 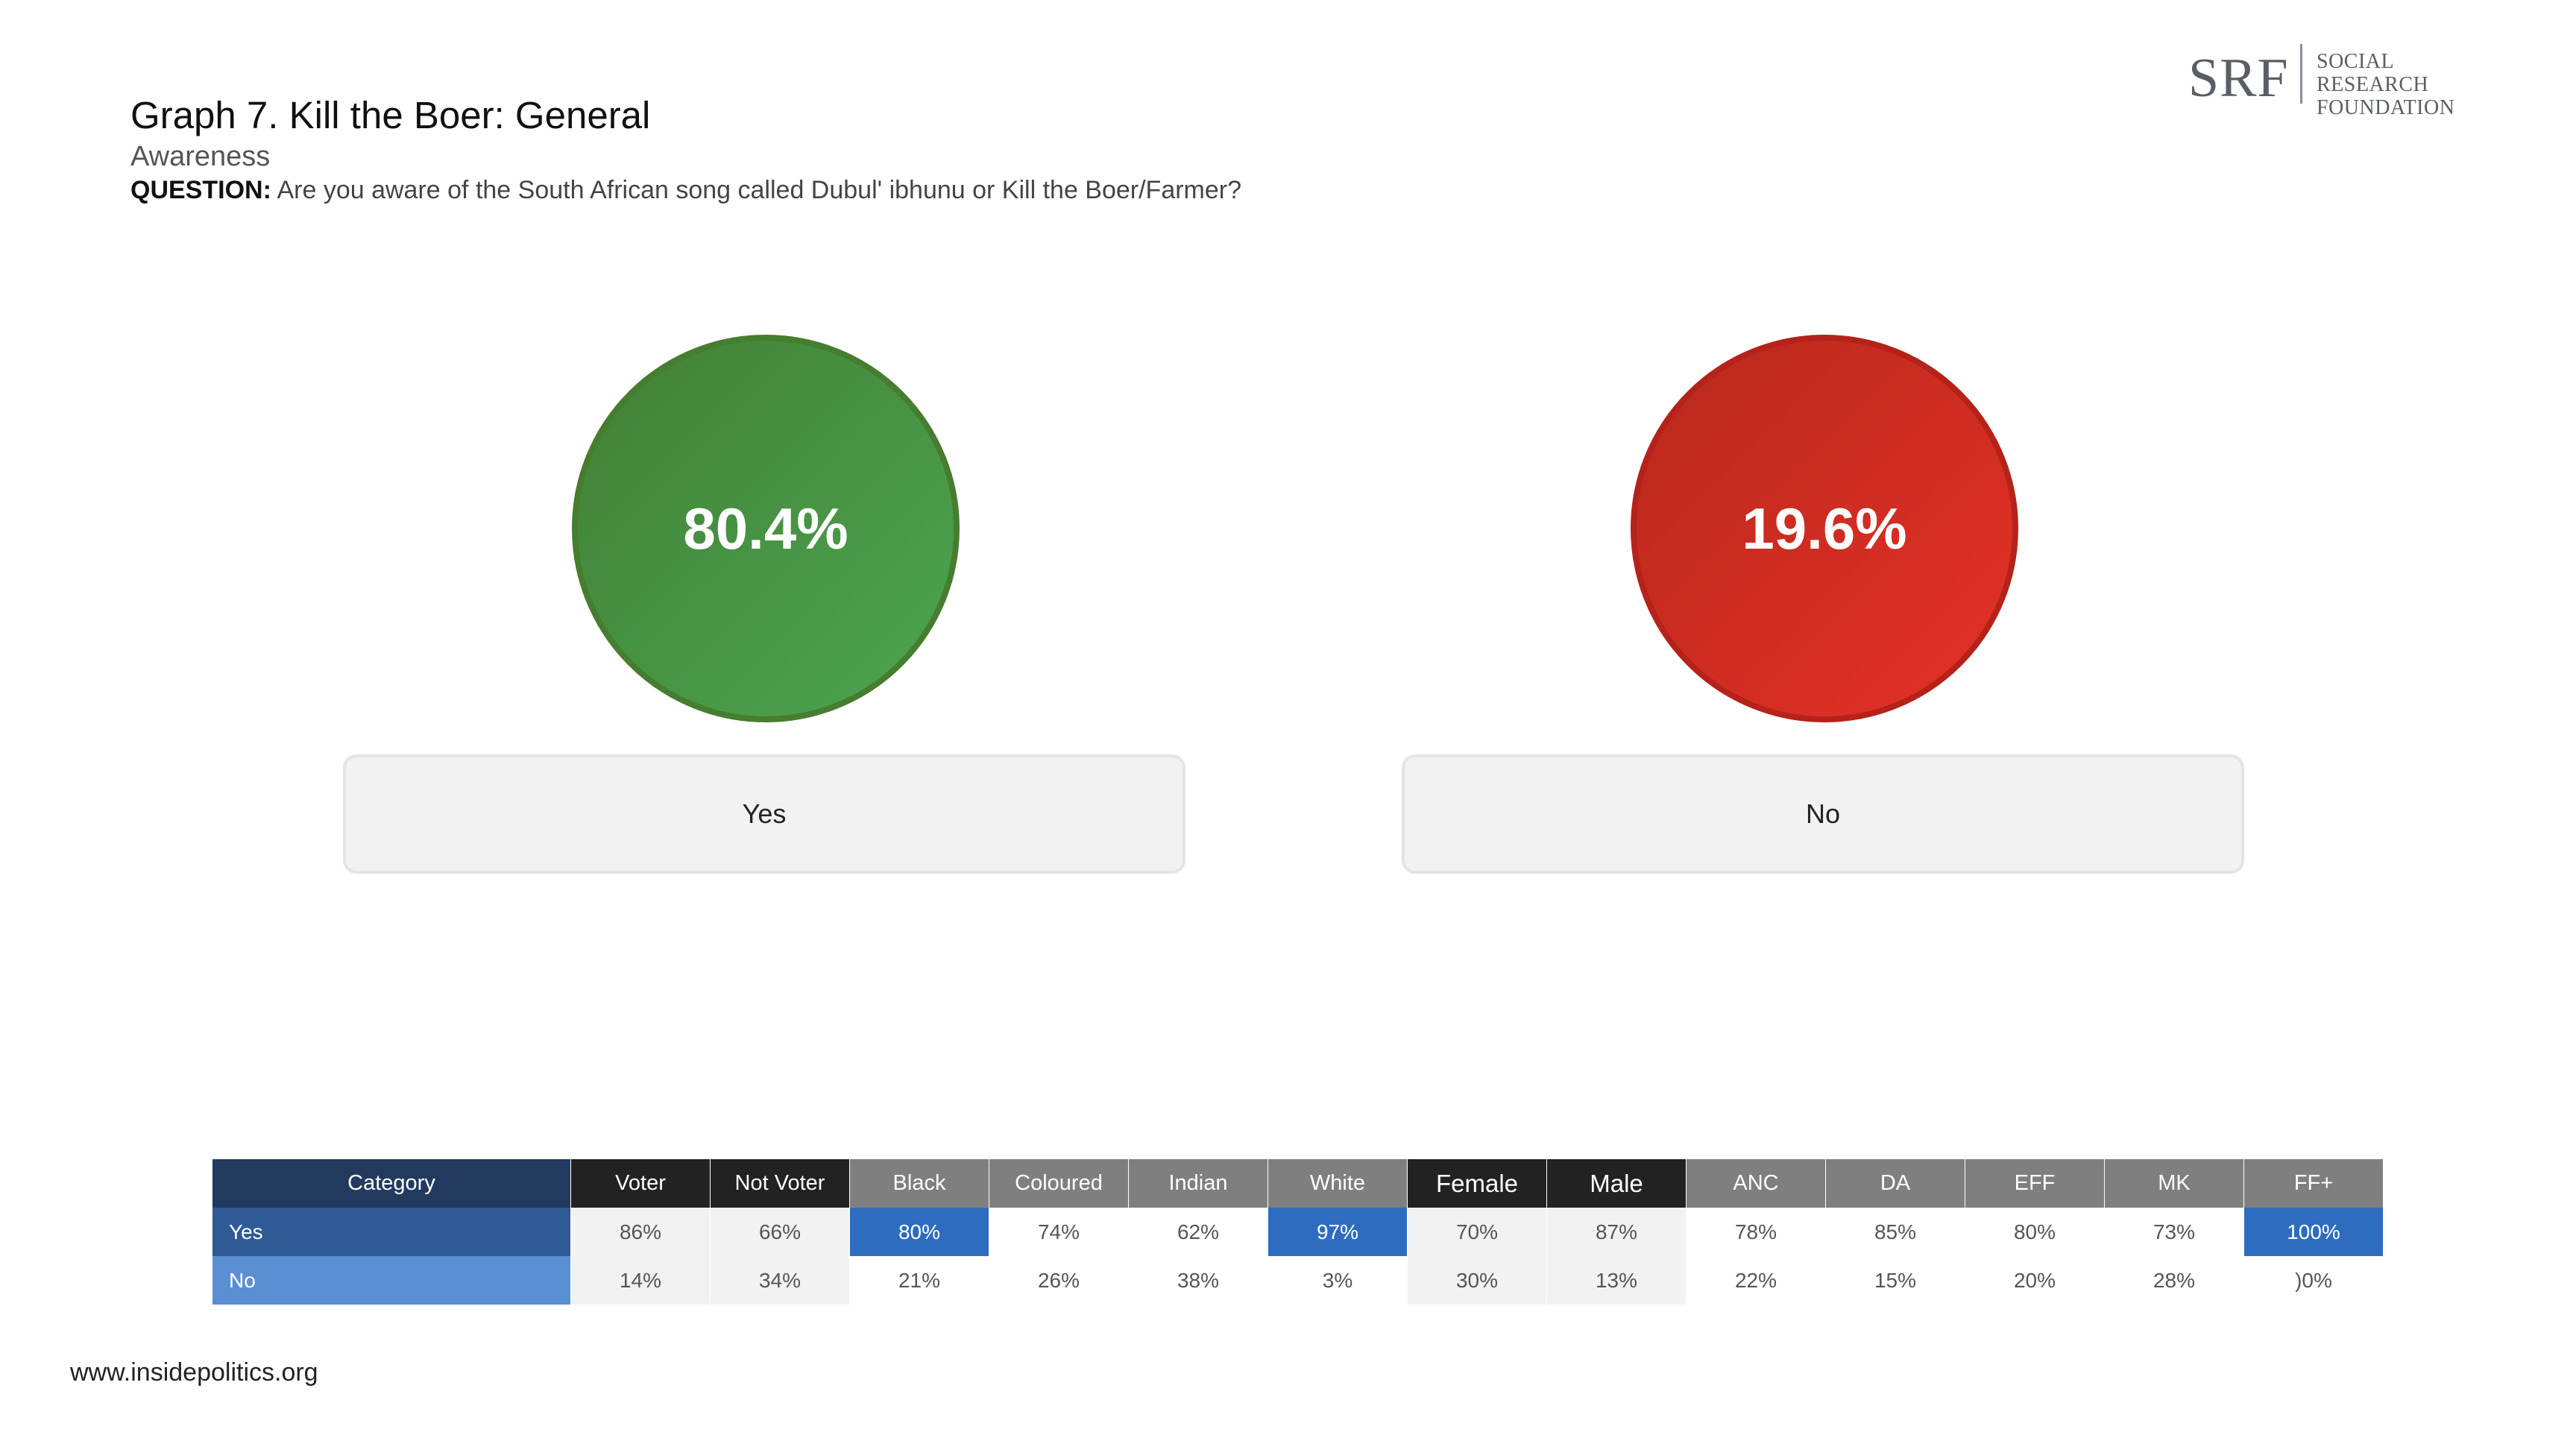 I want to click on header-cell: Male, so click(x=1616, y=1183).